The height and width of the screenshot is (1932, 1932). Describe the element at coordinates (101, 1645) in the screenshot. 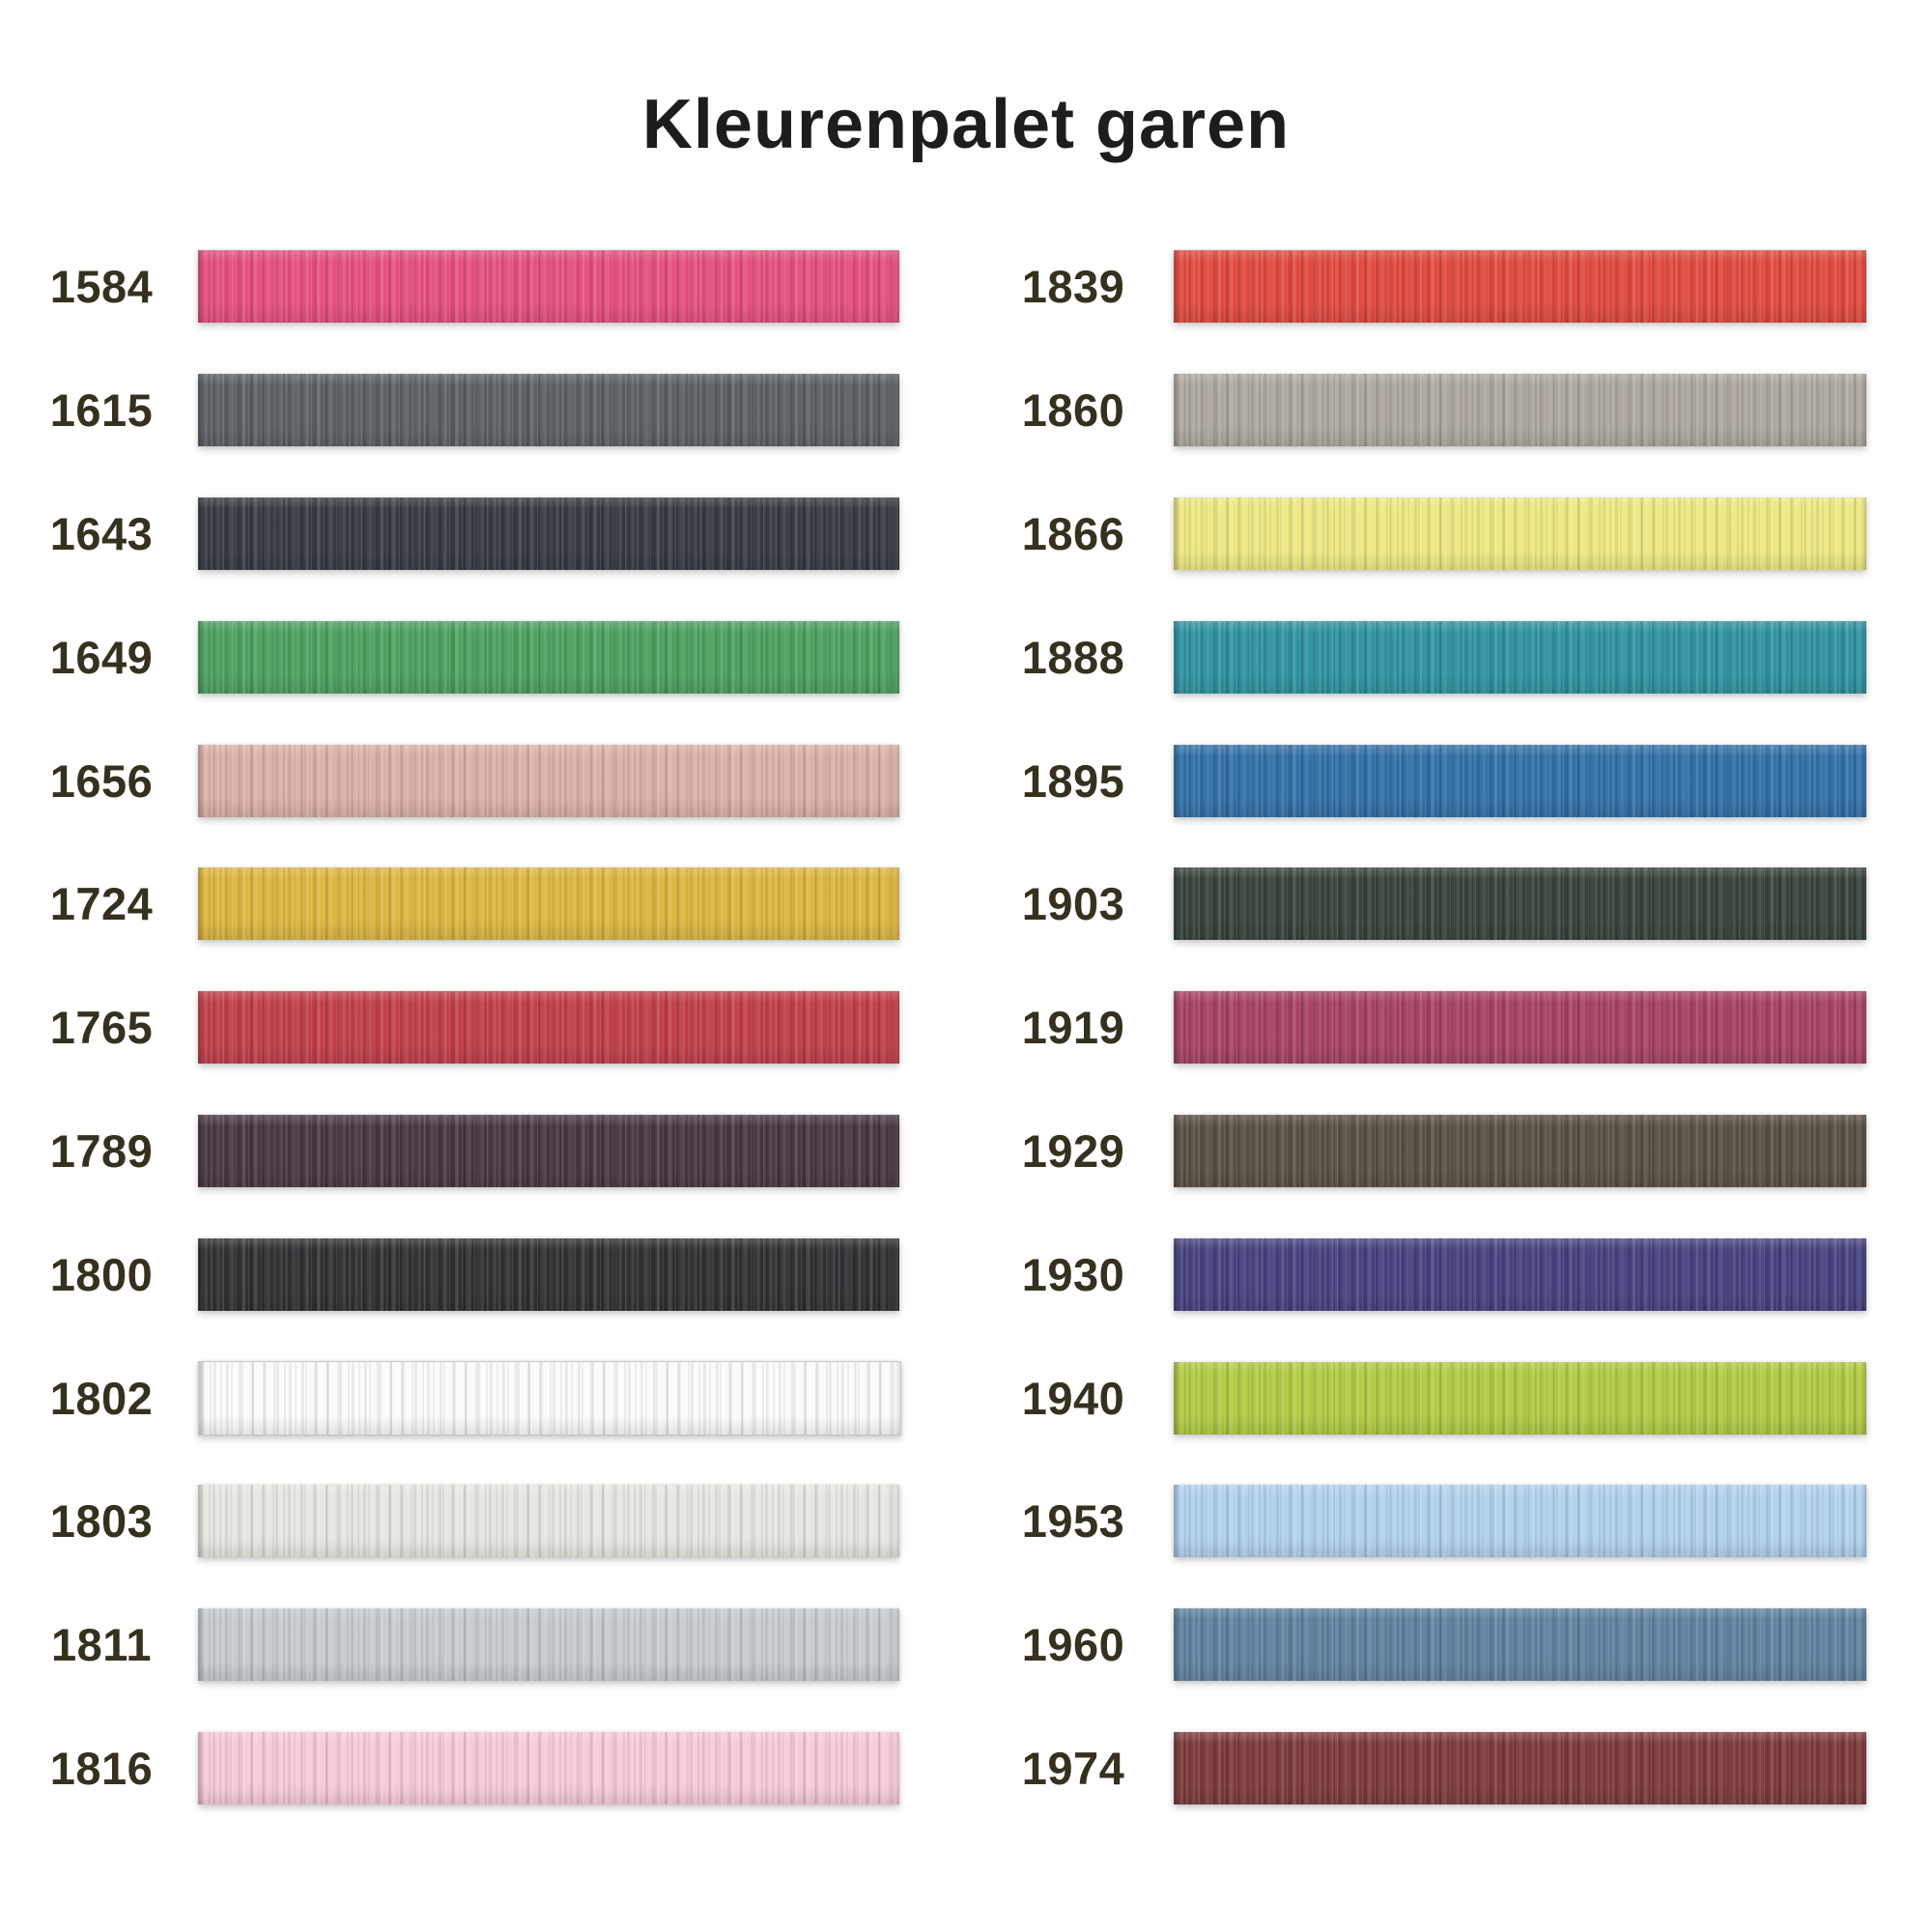

I see `color-code-label: 1811` at that location.